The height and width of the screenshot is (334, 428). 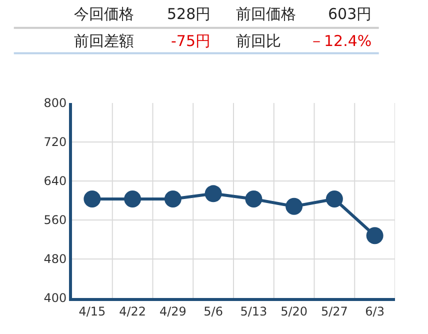 I want to click on text: 前回価格, so click(x=266, y=14).